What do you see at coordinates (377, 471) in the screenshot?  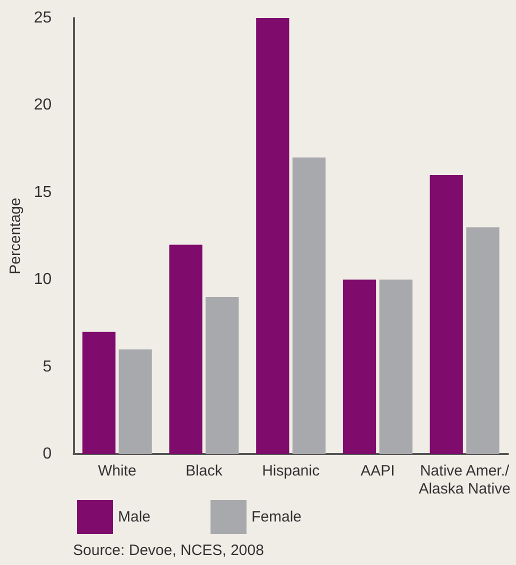 I see `x-tick-label: AAPI` at bounding box center [377, 471].